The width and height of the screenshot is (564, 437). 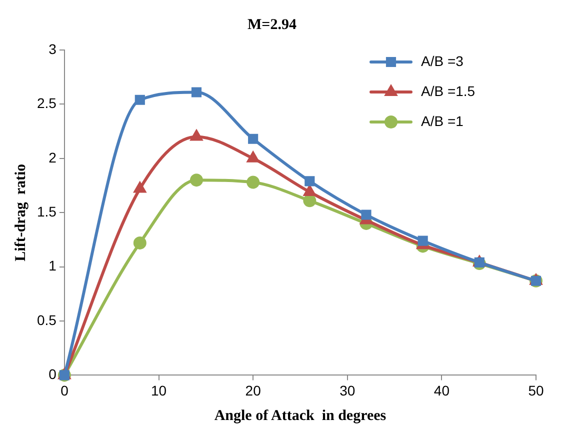 I want to click on y-tick-label: 2.5, so click(x=46, y=103).